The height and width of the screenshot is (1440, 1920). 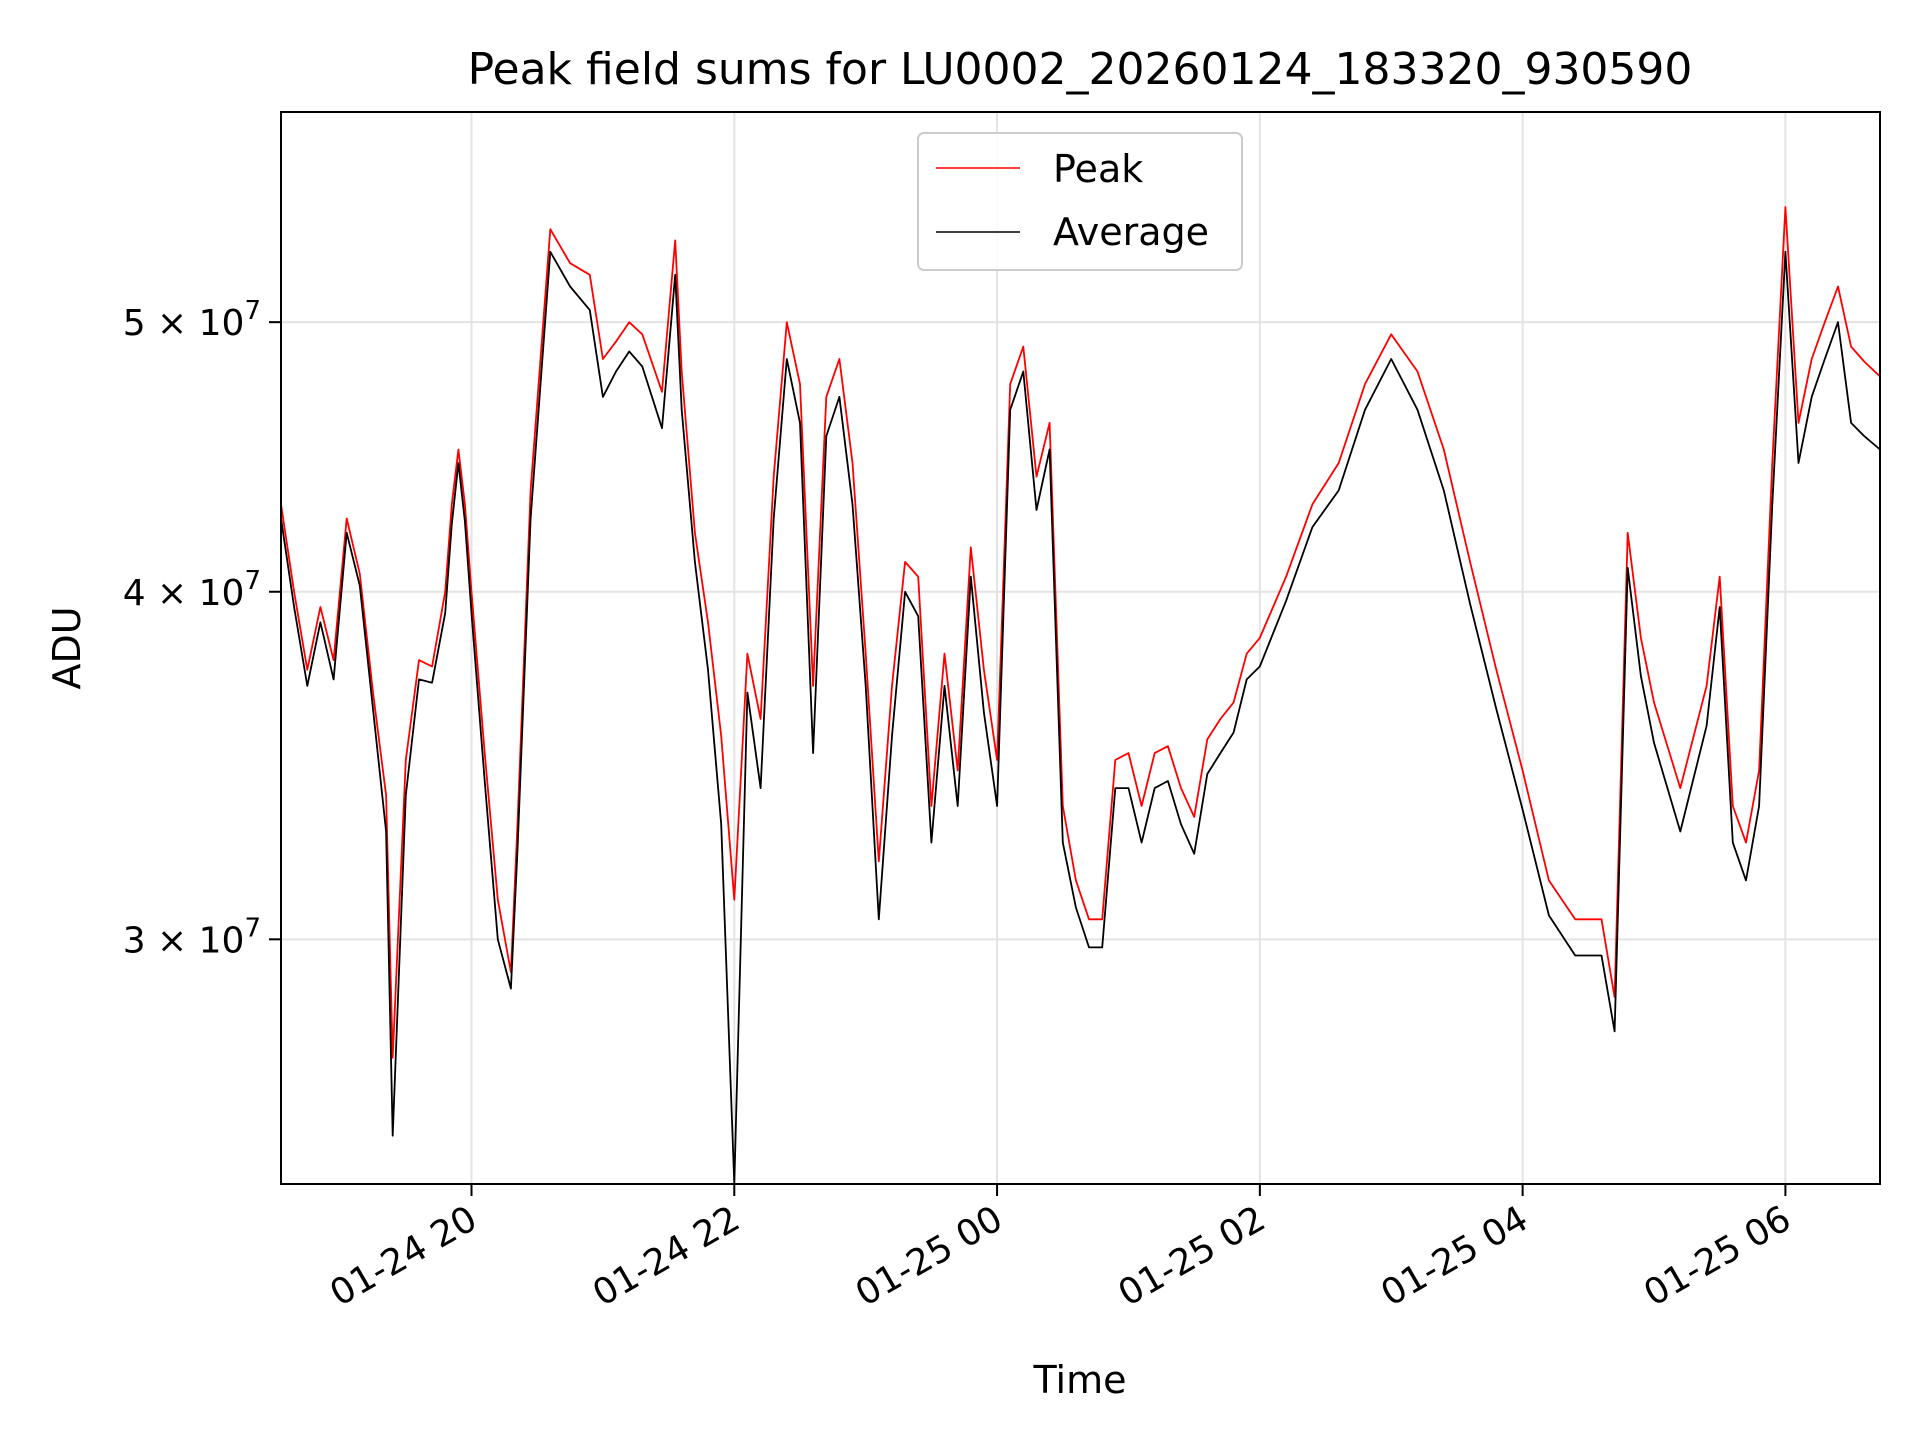 What do you see at coordinates (192, 320) in the screenshot?
I see `y-tick-label: 5 × 107` at bounding box center [192, 320].